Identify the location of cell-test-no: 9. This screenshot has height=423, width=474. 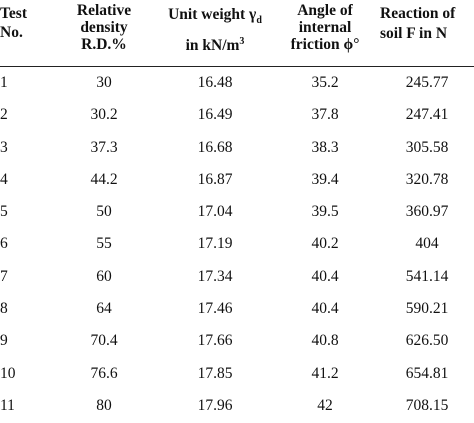
(4, 341).